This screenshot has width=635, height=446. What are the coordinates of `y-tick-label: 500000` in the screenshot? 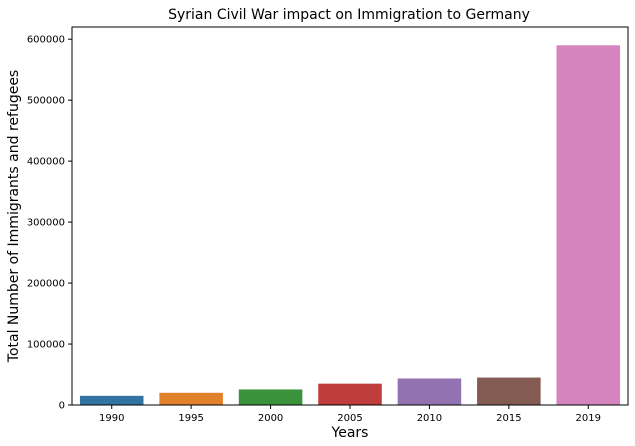 It's located at (46, 101).